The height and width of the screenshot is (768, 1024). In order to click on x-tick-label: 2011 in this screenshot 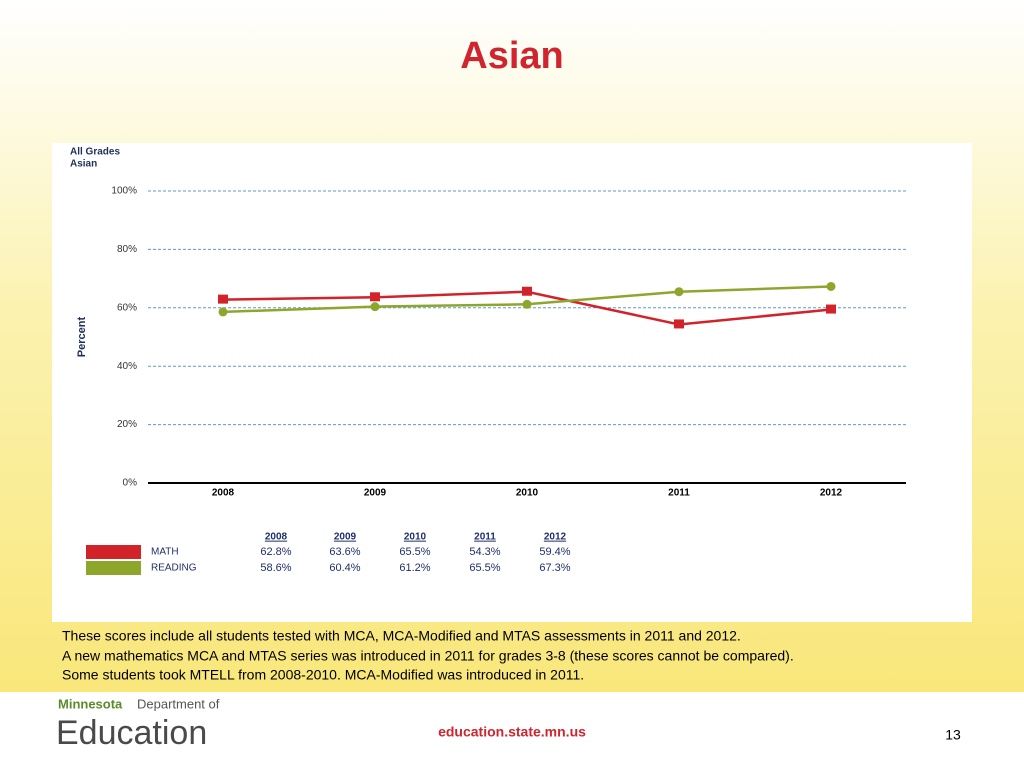, I will do `click(679, 493)`.